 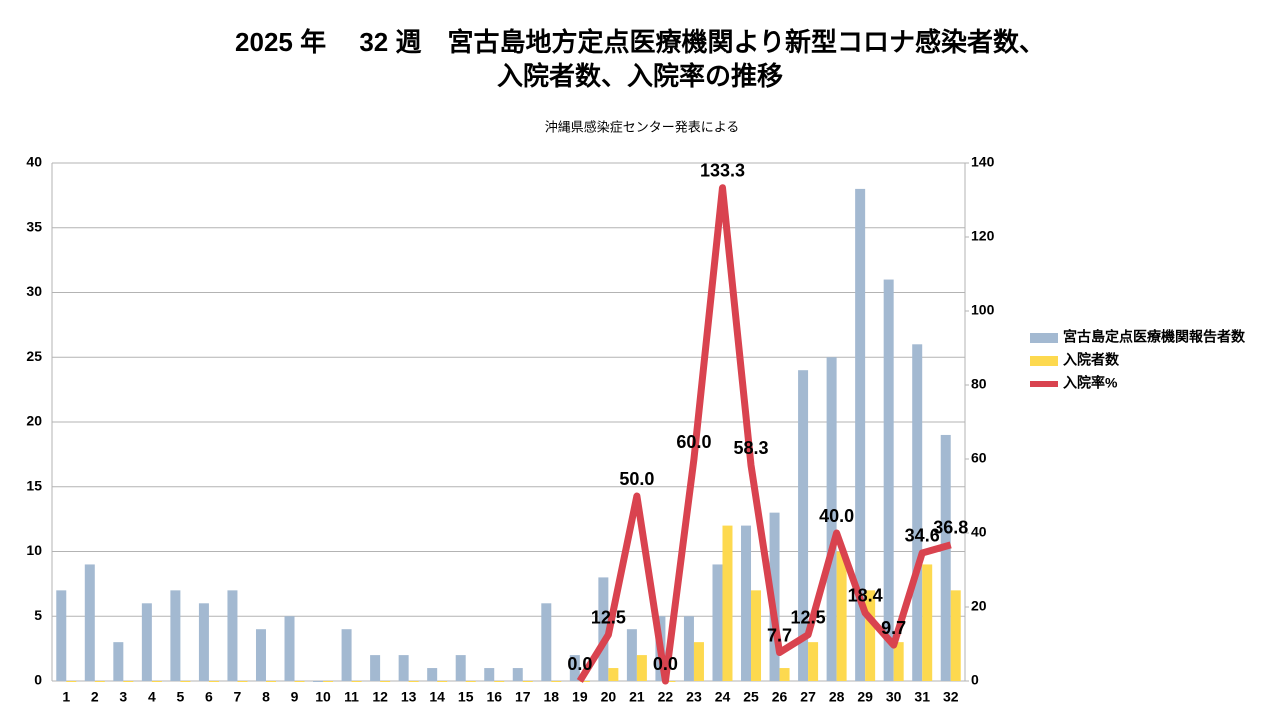 I want to click on chart-title: 2025 年 32 週 宮古島地方定点医療機関より新型コロナ感染者数、, so click(x=640, y=42).